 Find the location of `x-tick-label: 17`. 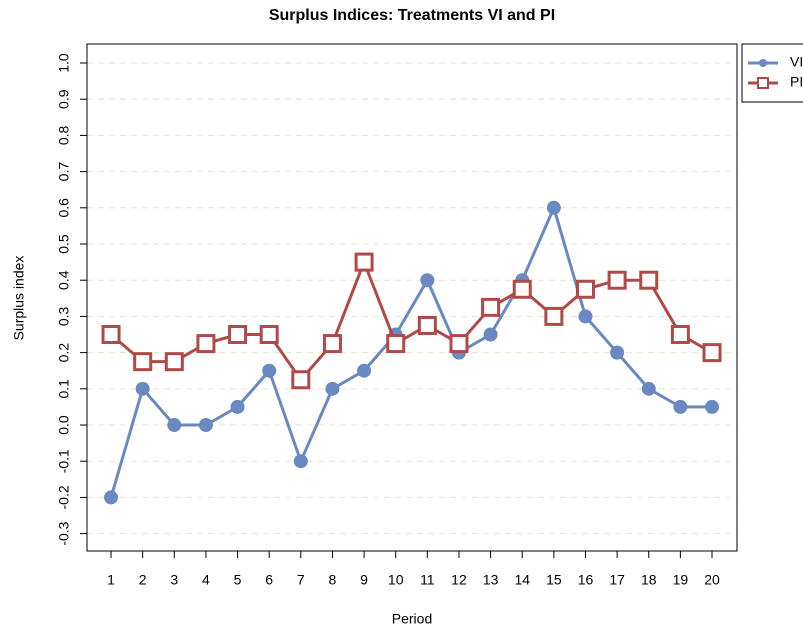

x-tick-label: 17 is located at coordinates (617, 580).